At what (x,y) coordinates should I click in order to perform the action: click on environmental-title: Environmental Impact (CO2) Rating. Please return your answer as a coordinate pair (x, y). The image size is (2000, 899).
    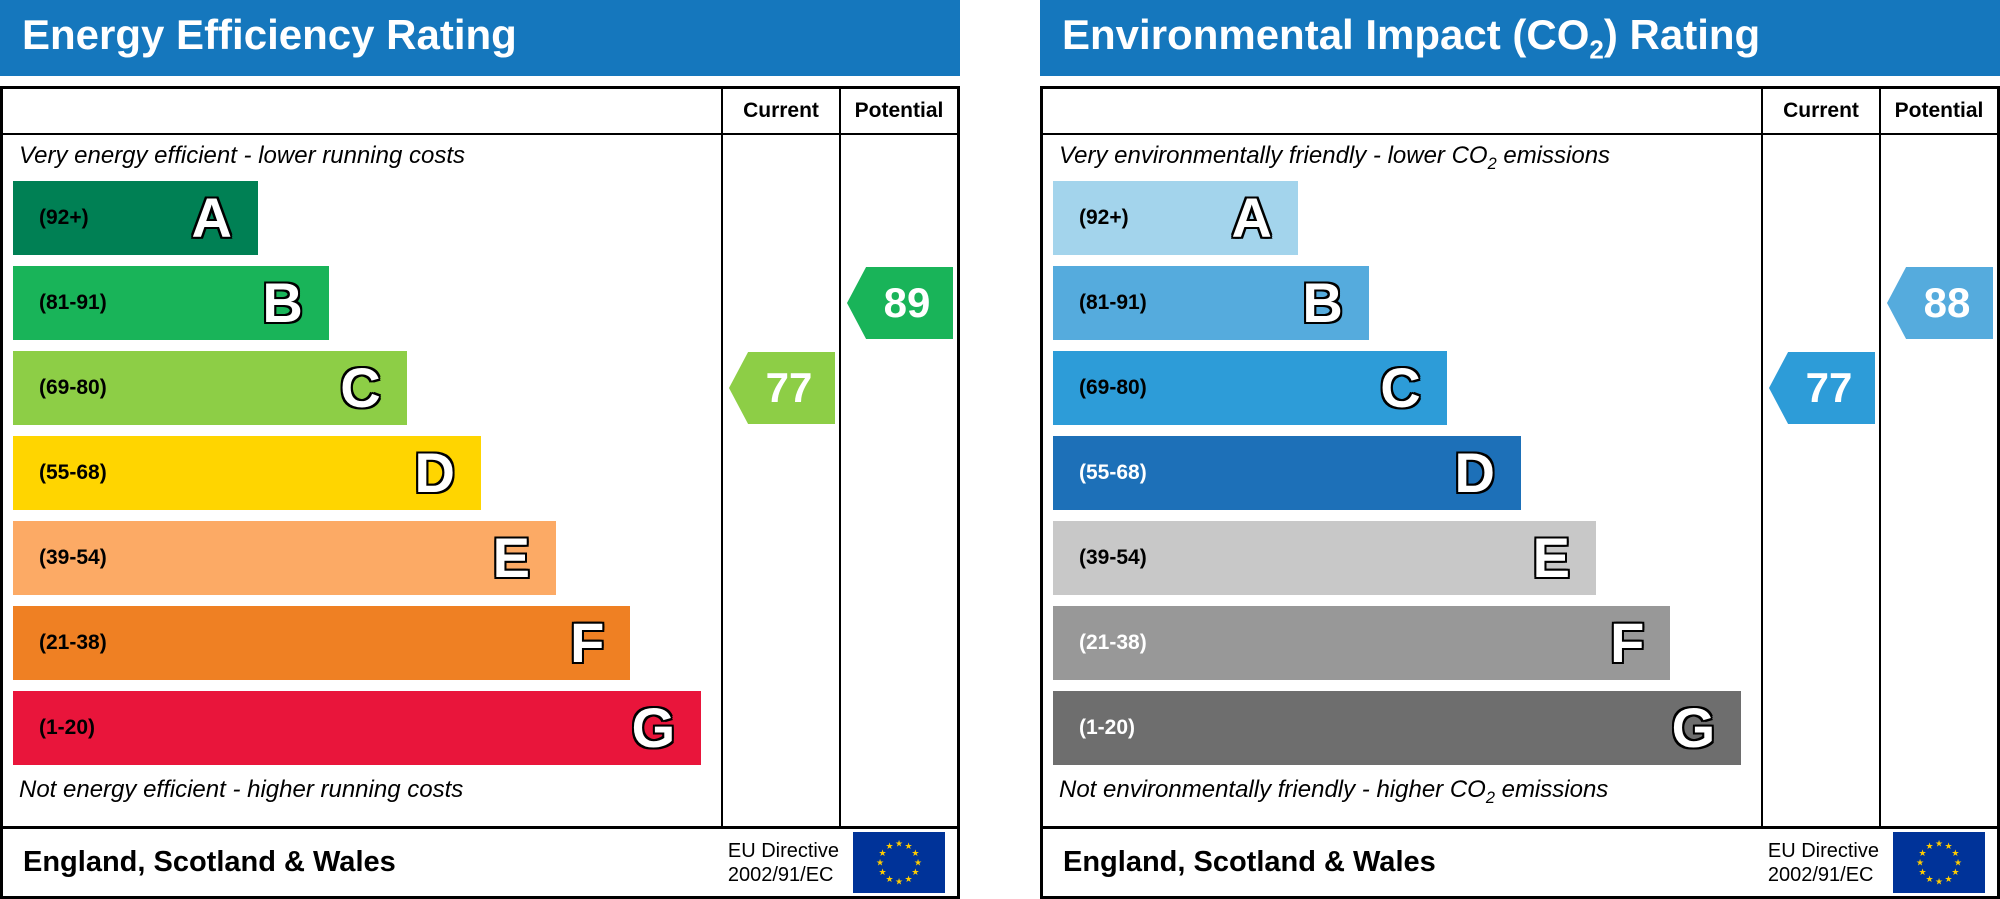
    Looking at the image, I should click on (1411, 37).